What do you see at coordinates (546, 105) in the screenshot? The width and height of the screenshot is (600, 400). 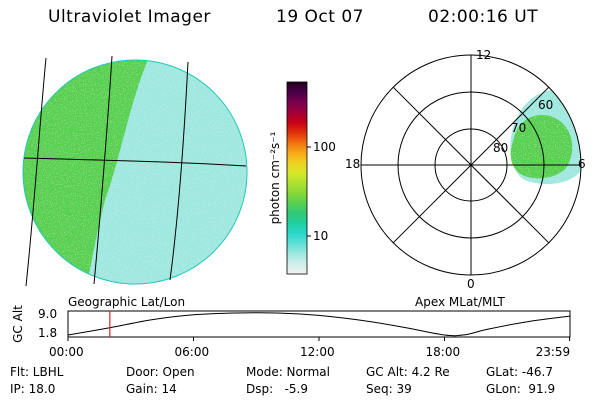 I see `mlat-label-60: 60` at bounding box center [546, 105].